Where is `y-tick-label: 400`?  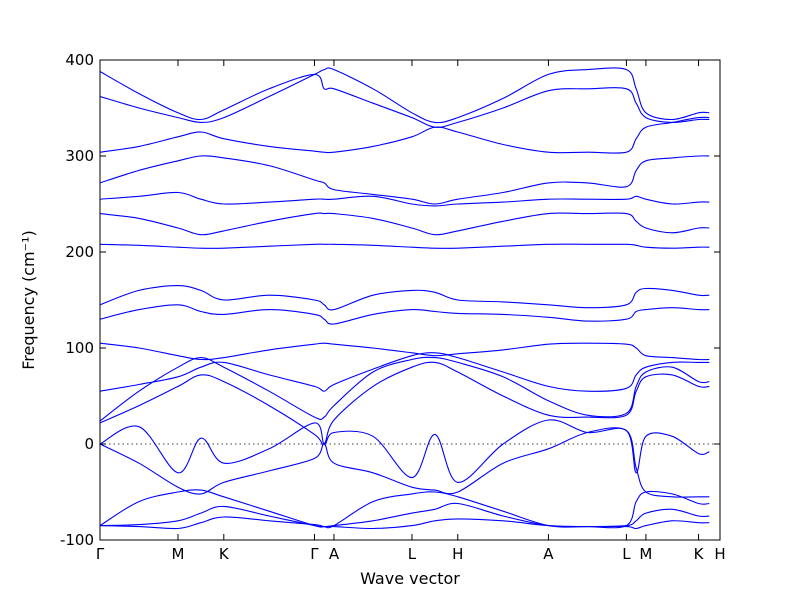
y-tick-label: 400 is located at coordinates (79, 60).